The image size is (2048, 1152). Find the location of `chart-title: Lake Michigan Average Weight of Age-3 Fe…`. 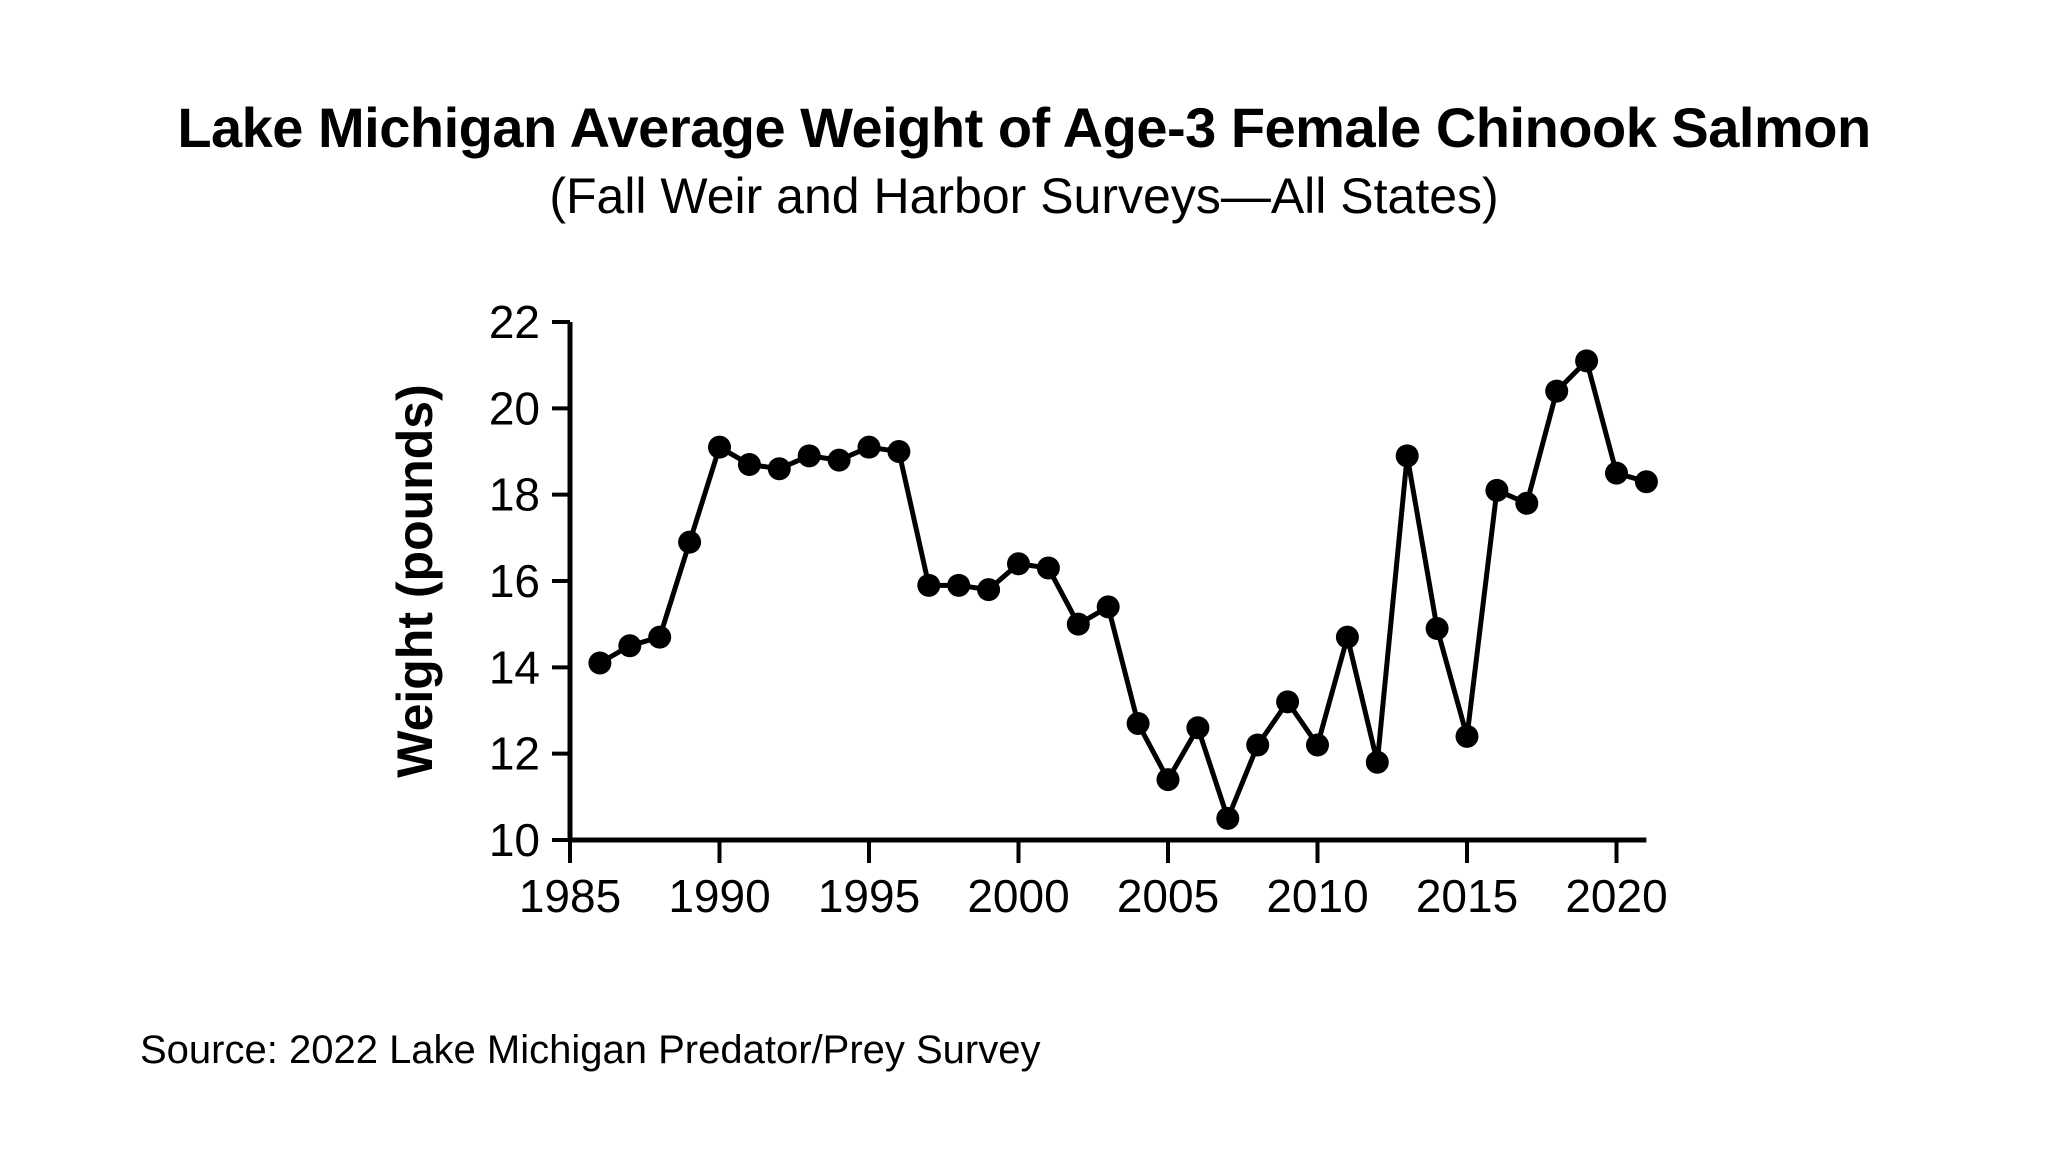

chart-title: Lake Michigan Average Weight of Age-3 Fe… is located at coordinates (1024, 127).